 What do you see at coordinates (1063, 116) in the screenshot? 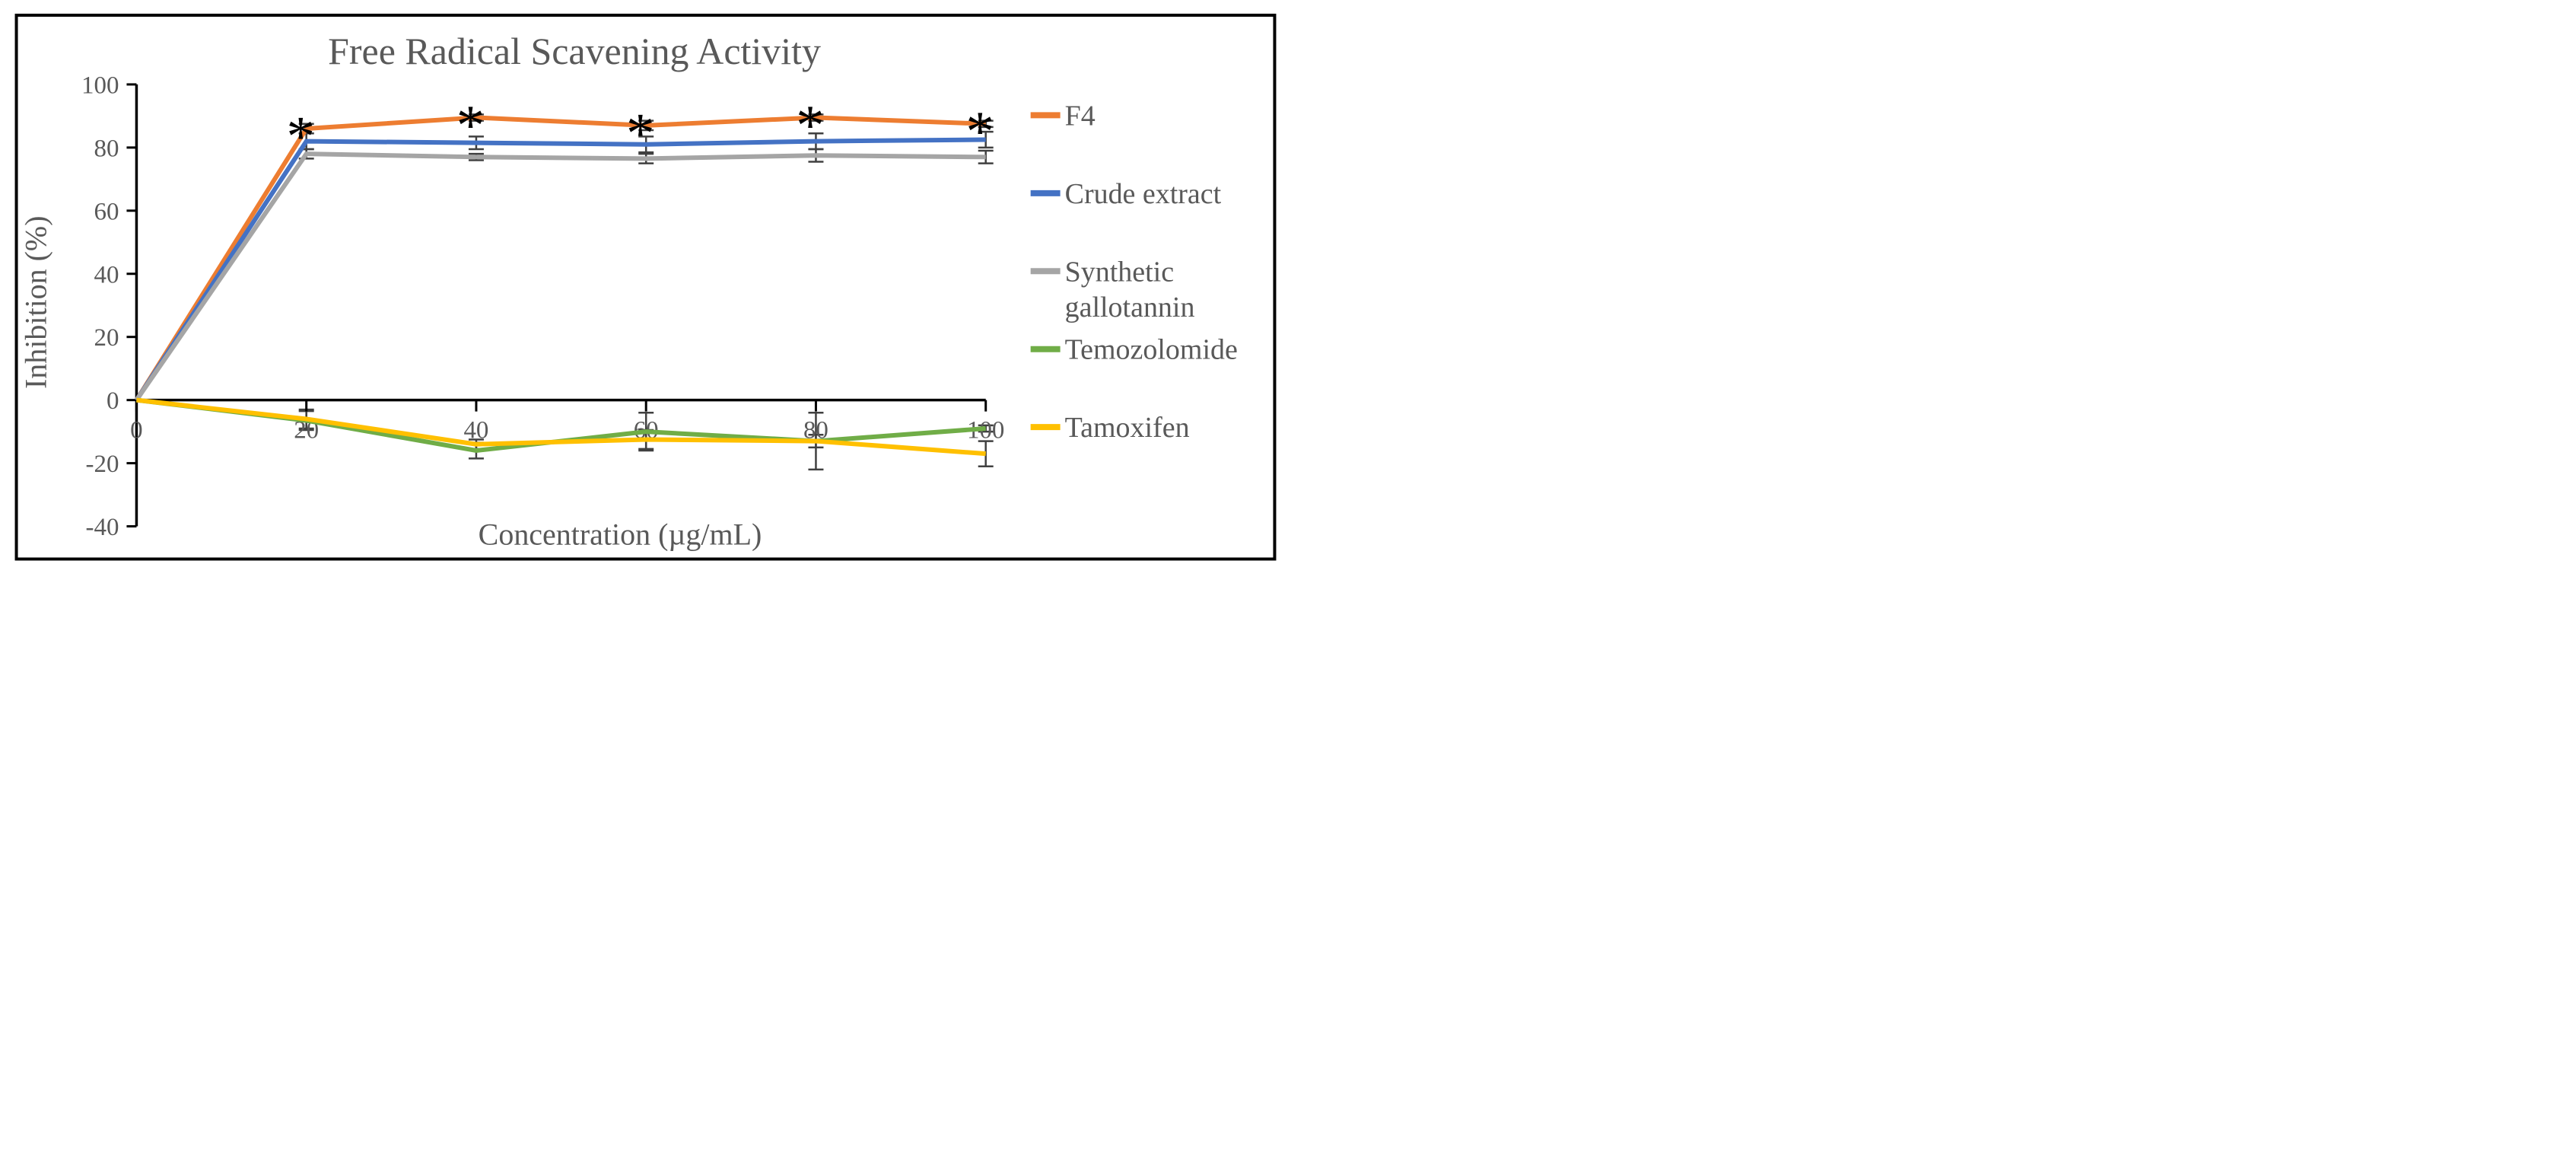
I see `legend-item-f4: F4` at bounding box center [1063, 116].